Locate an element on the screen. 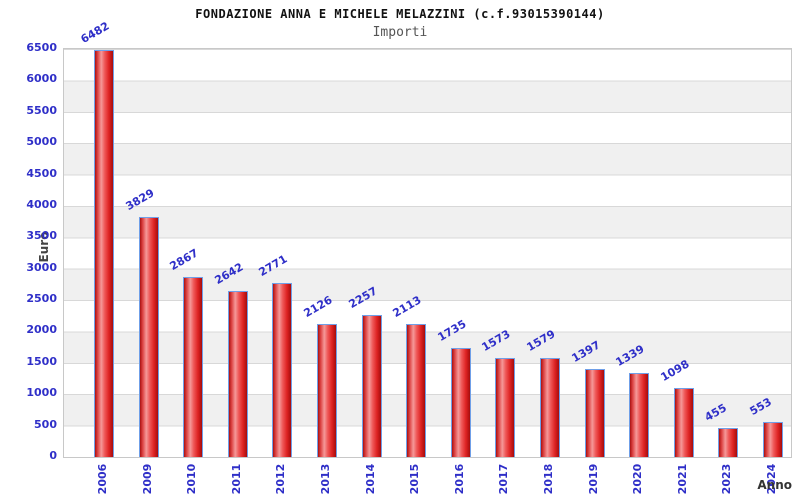  y-tick-label: 3000 is located at coordinates (41, 267).